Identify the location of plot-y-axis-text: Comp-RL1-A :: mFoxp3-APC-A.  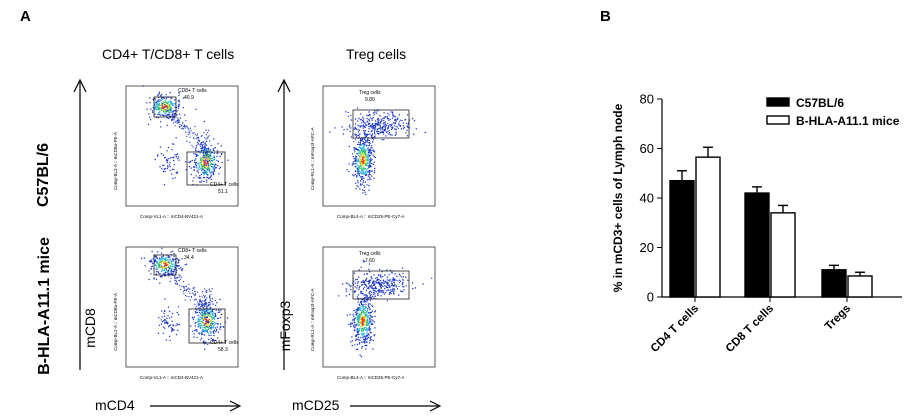
(312, 158).